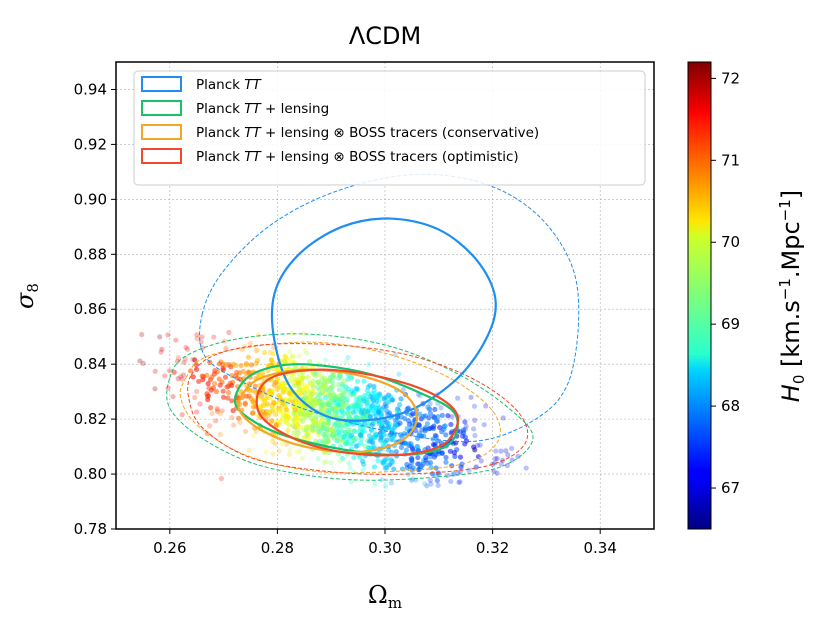 This screenshot has width=830, height=623. Describe the element at coordinates (385, 543) in the screenshot. I see `x-axis: 0.26 0.28 0.30 0.32 0.34` at that location.